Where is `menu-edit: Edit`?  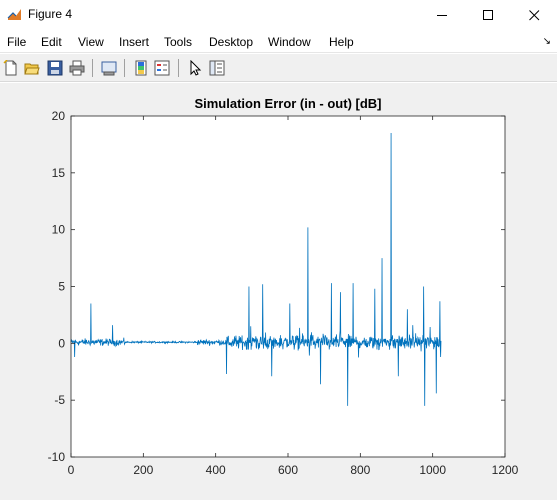
menu-edit: Edit is located at coordinates (51, 42).